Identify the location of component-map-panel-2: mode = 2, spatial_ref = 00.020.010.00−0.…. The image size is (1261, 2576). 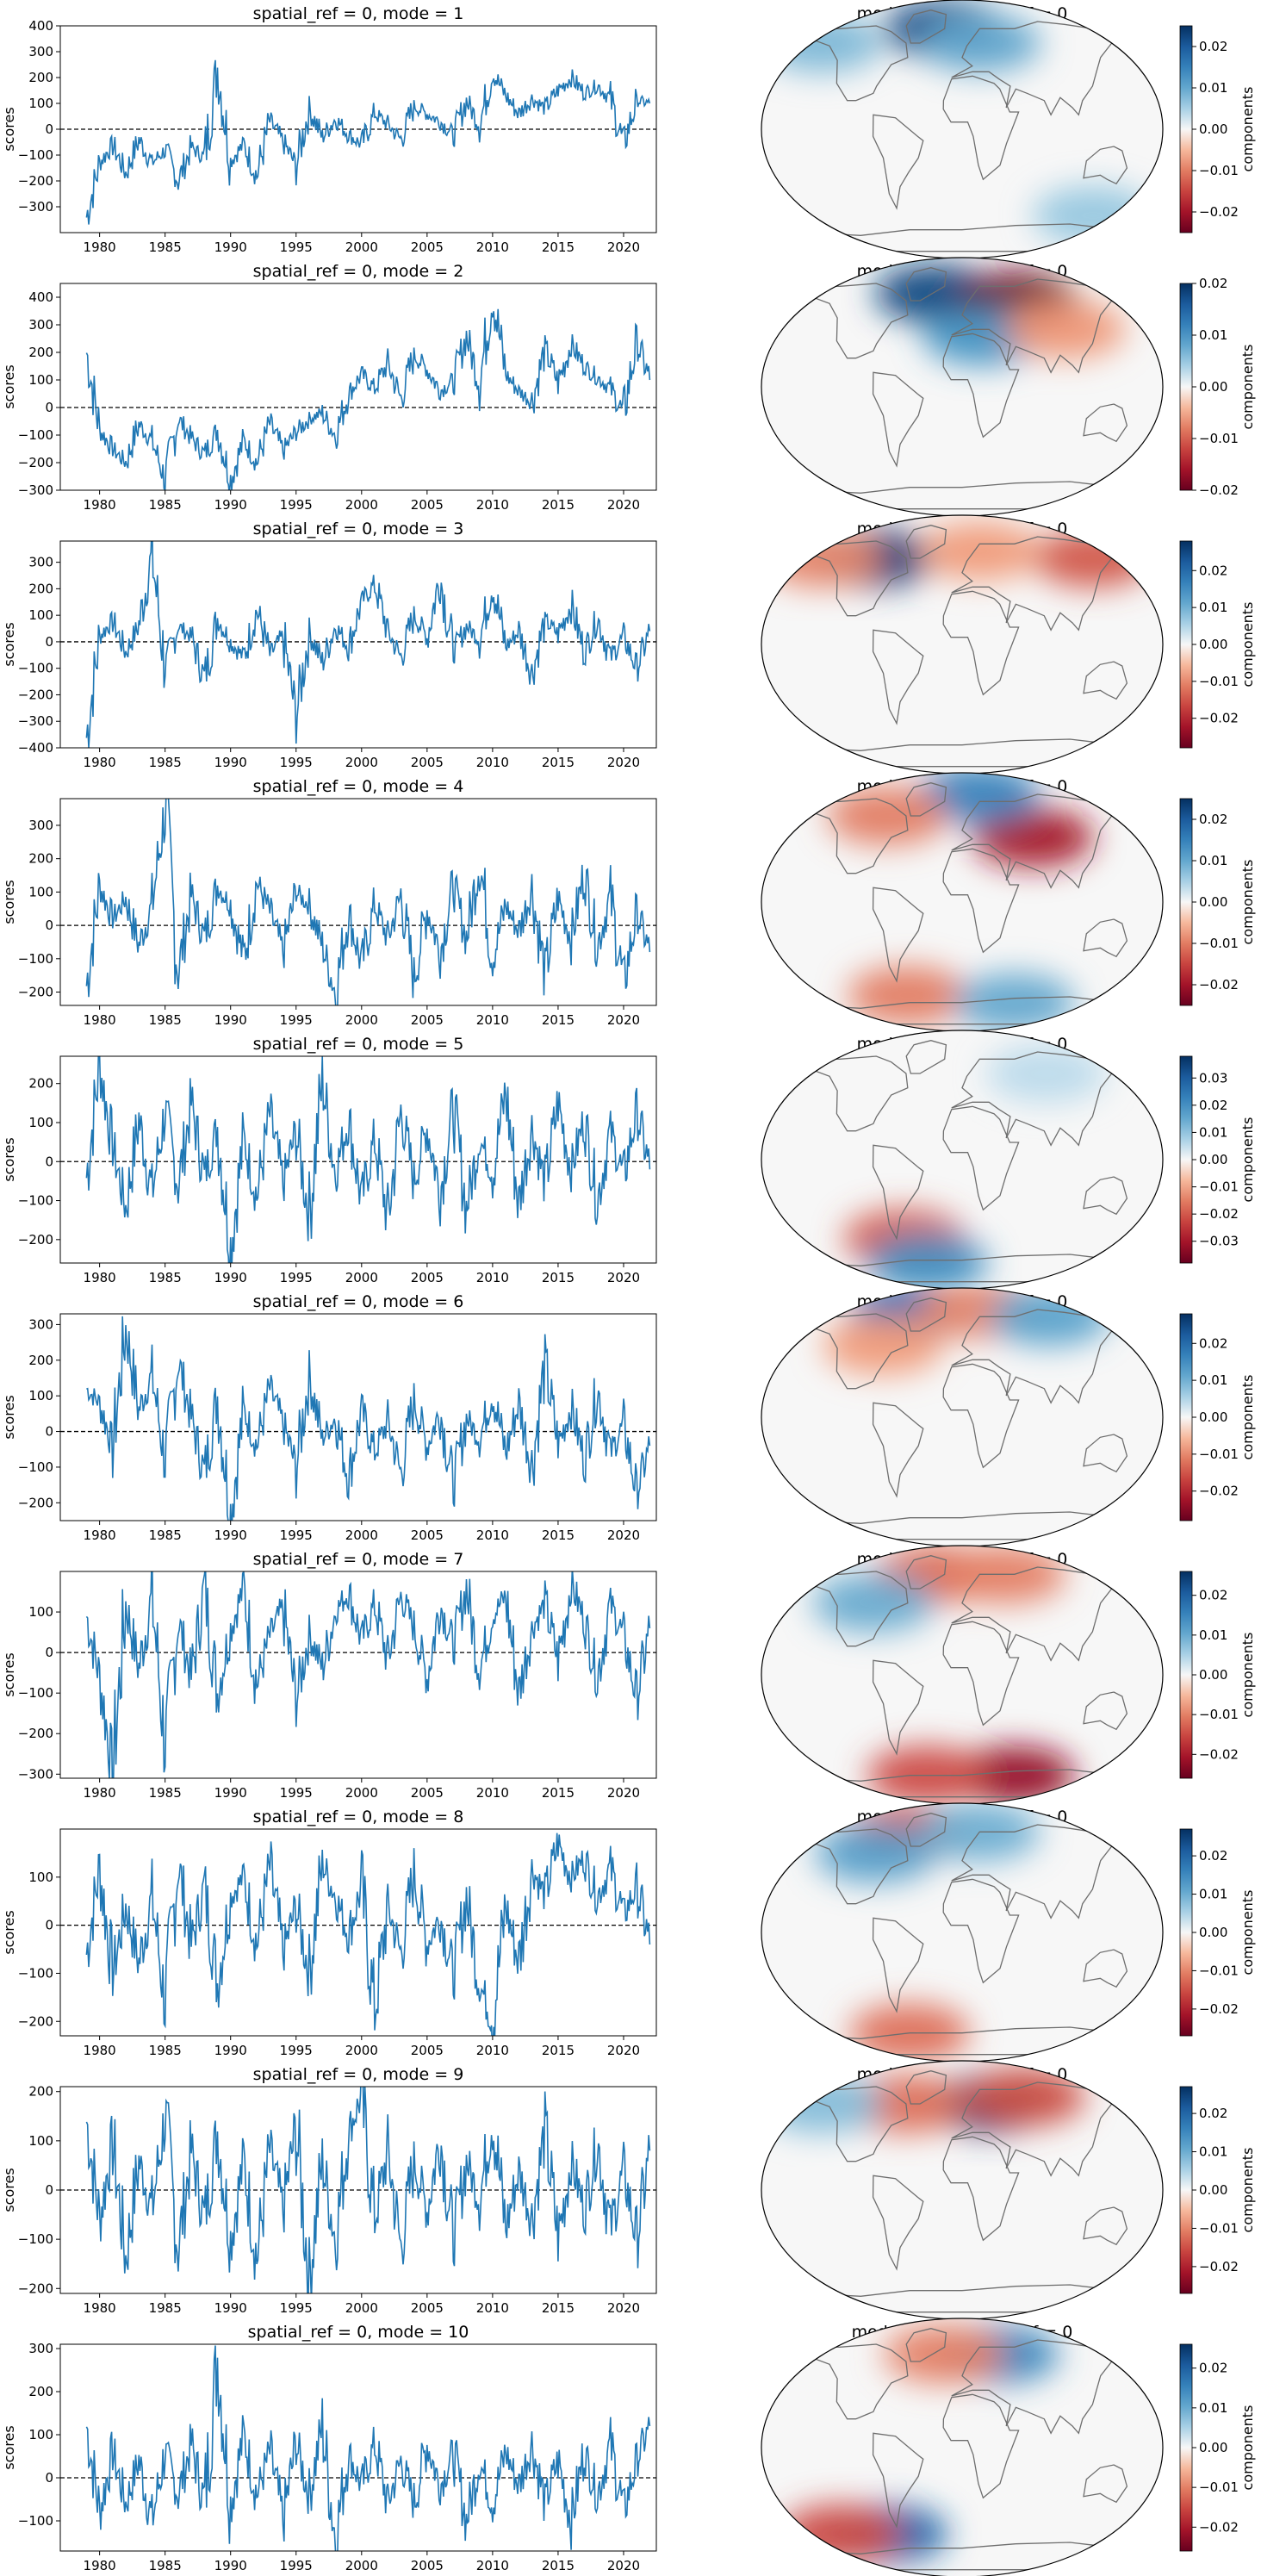
(1009, 387).